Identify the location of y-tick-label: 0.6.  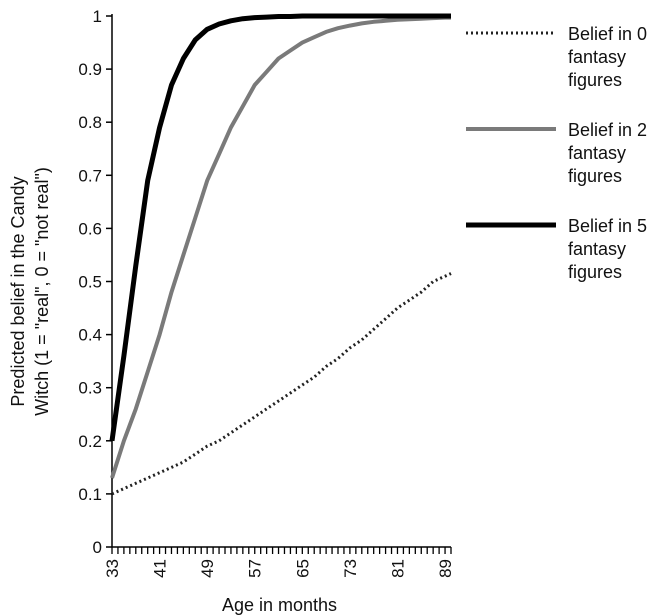
(90, 228).